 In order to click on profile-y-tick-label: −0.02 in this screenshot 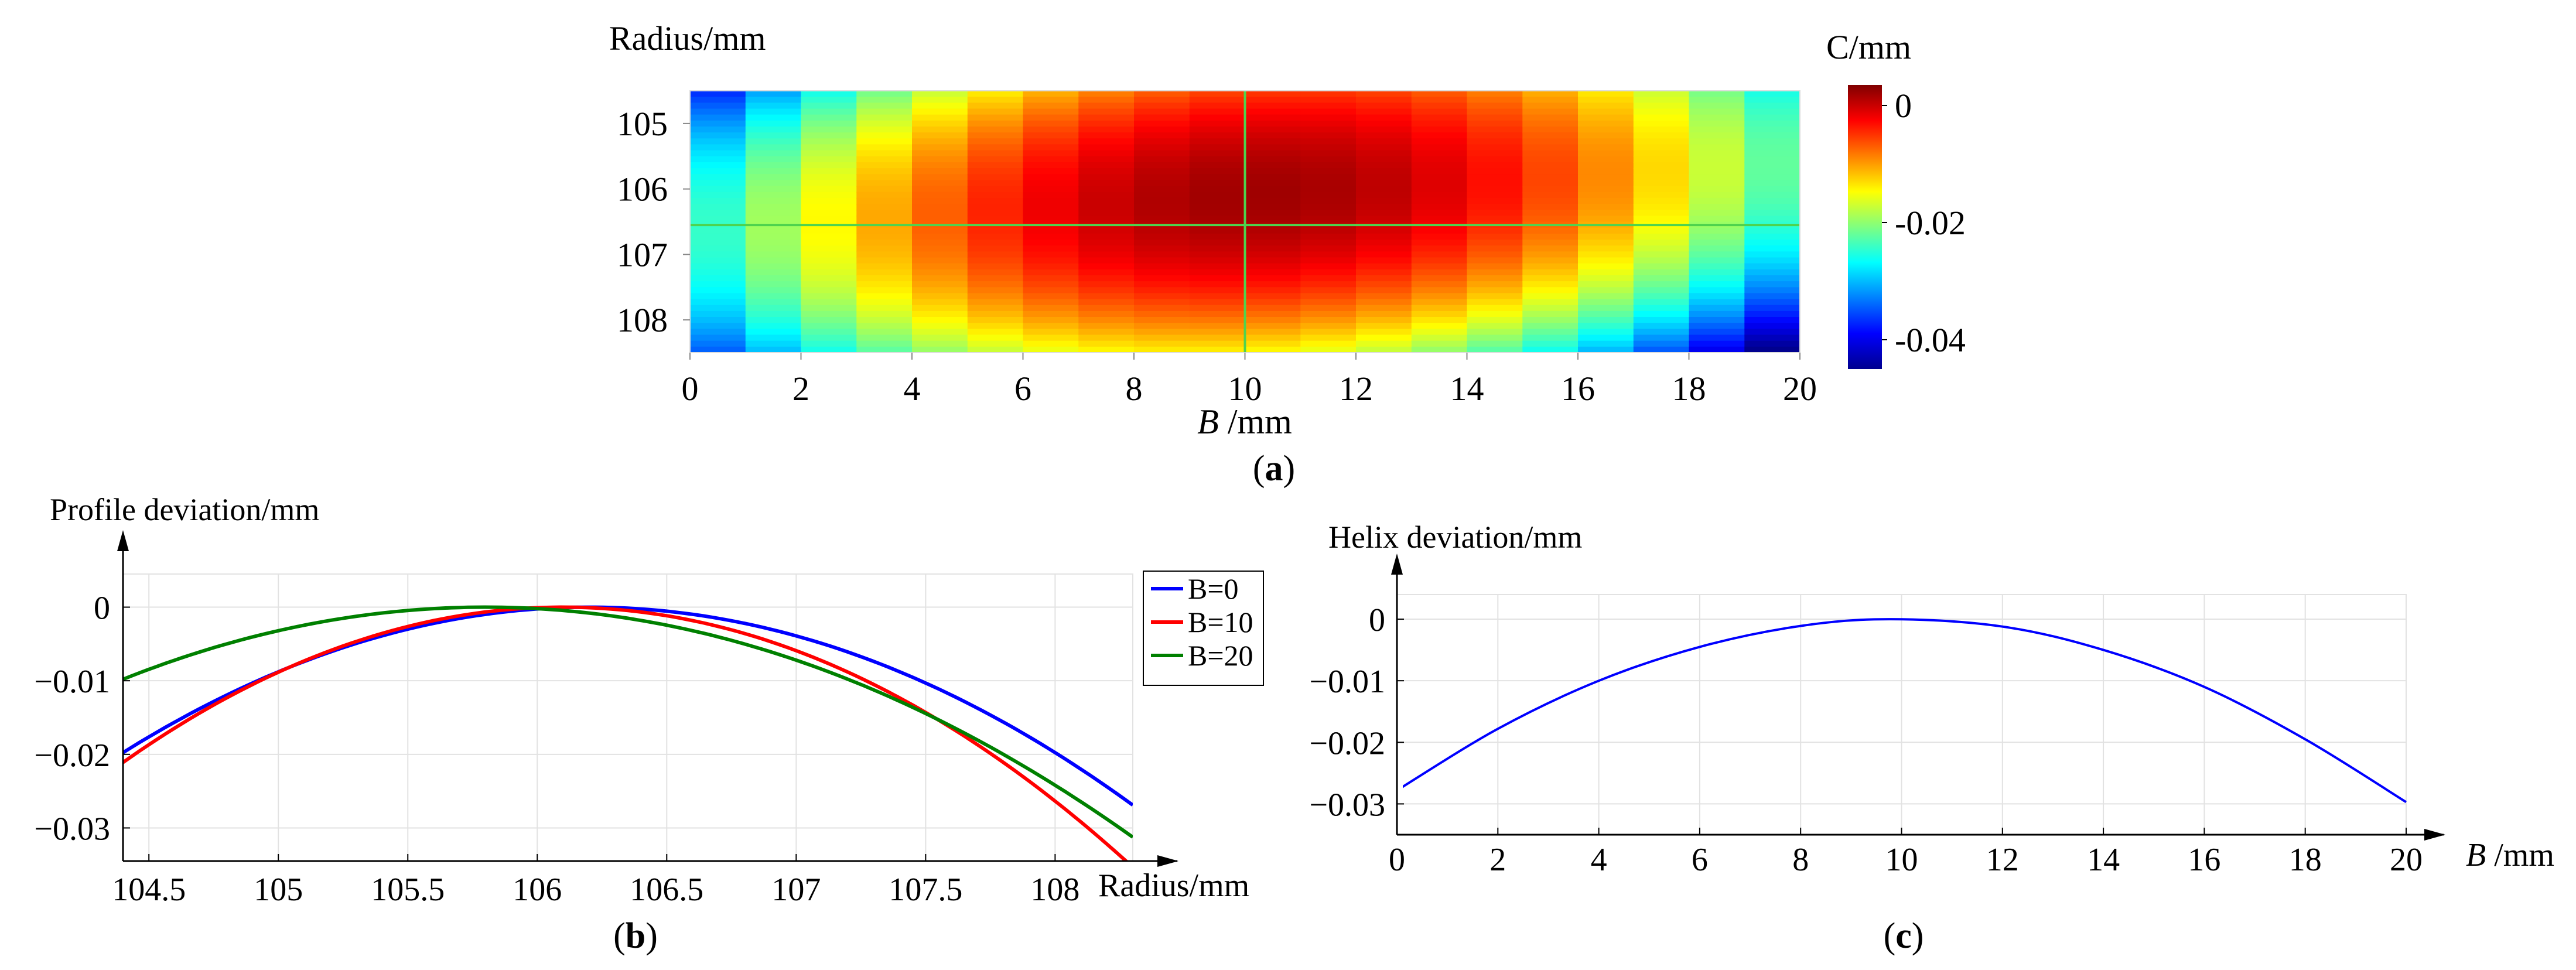, I will do `click(72, 755)`.